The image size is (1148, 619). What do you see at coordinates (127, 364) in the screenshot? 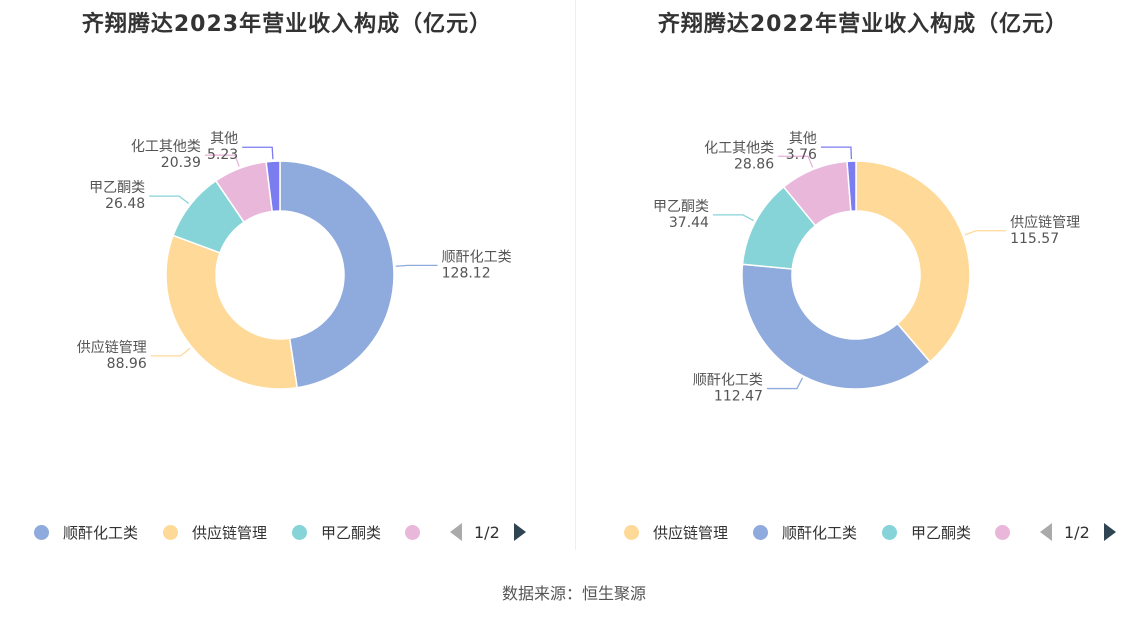
I see `slice-value-label: 88.96` at bounding box center [127, 364].